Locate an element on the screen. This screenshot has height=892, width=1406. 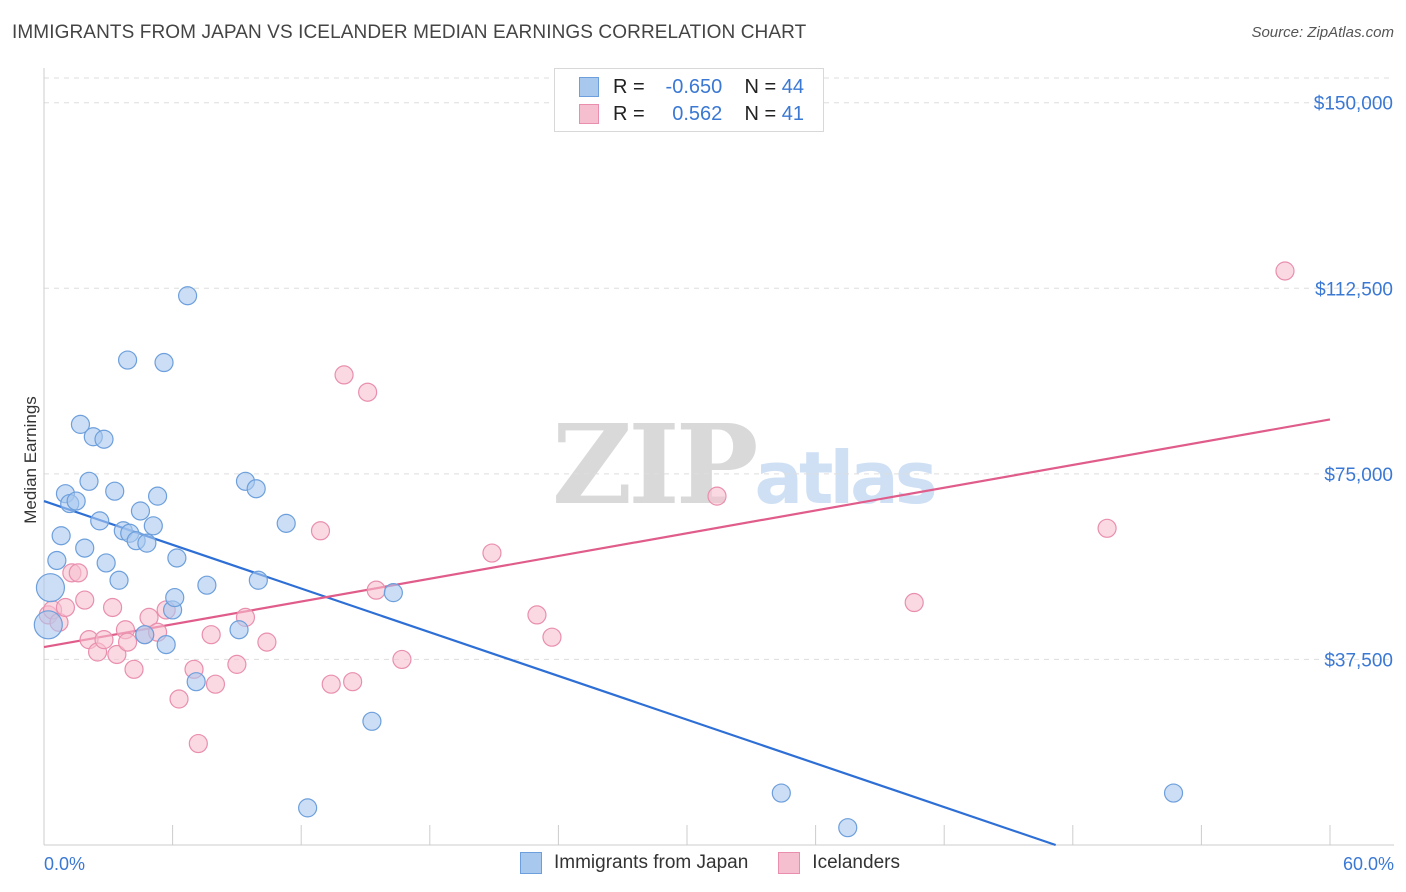
series-legend-japan: Immigrants from Japan is located at coordinates (634, 863).